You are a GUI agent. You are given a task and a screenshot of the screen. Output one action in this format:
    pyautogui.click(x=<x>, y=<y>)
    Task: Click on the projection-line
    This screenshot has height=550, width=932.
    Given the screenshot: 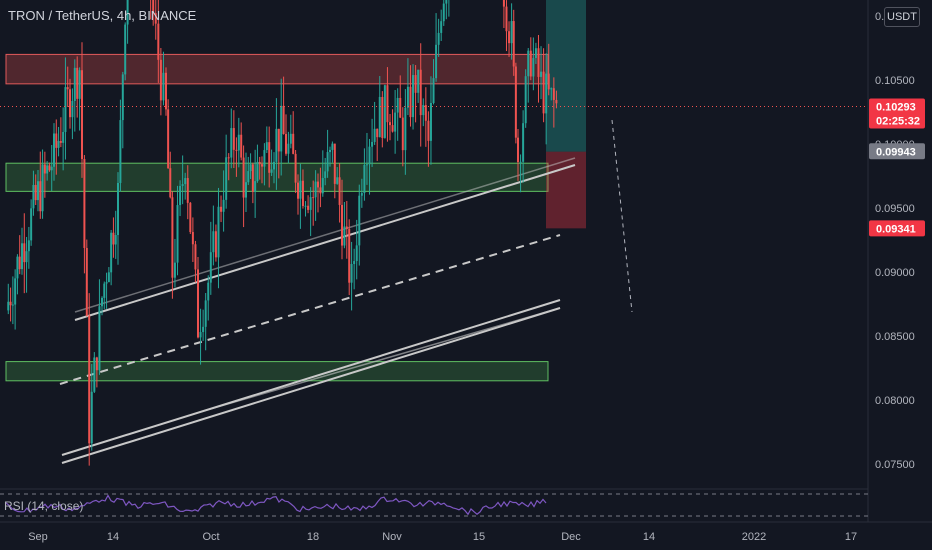 What is the action you would take?
    pyautogui.click(x=622, y=216)
    